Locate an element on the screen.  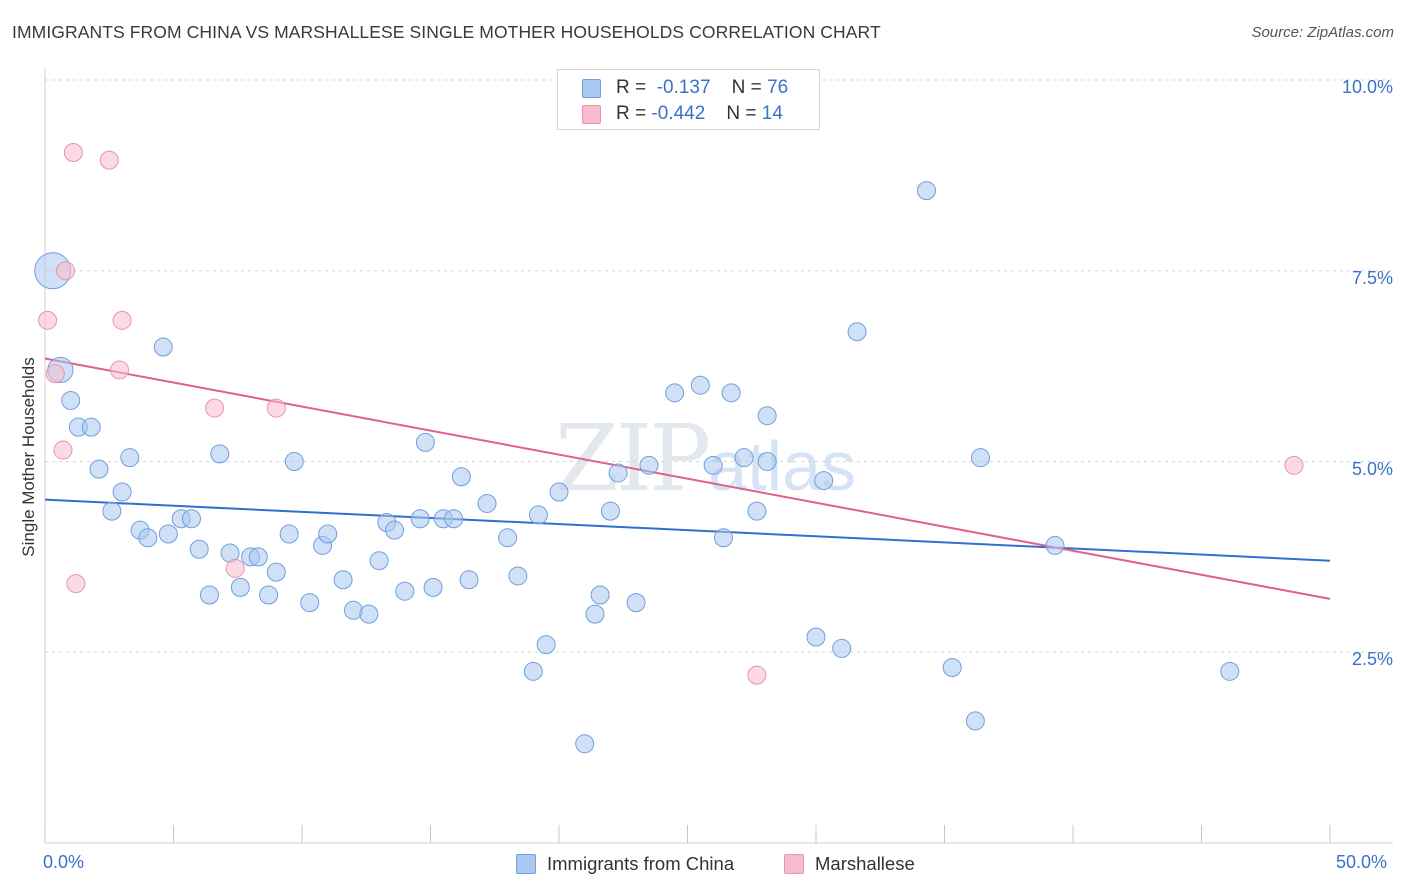
x-tick-label: 50.0% is located at coordinates (1362, 862).